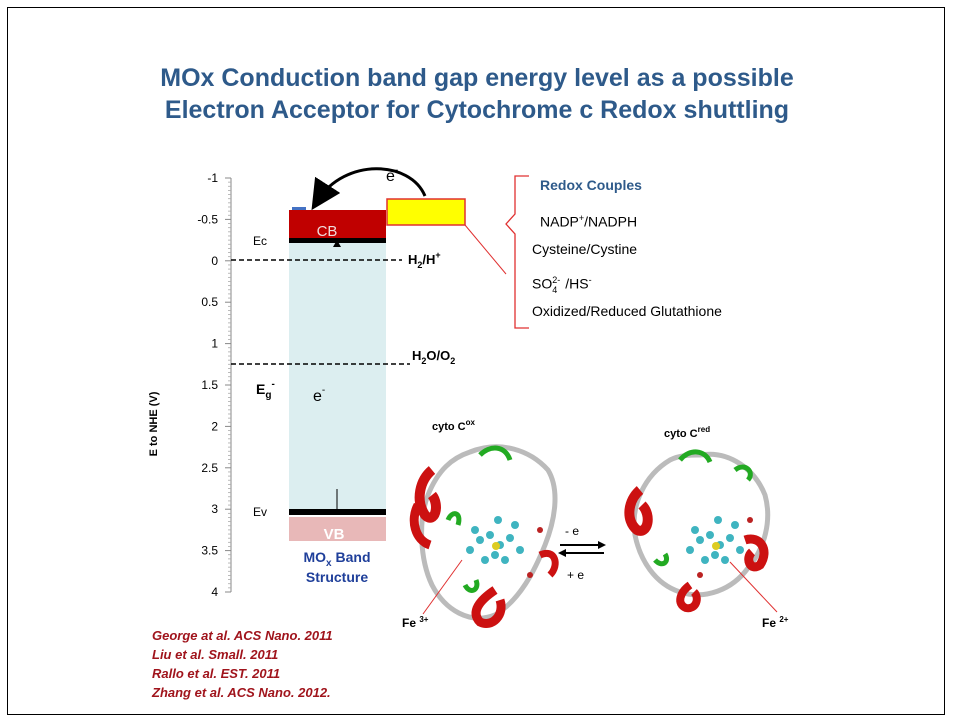 Image resolution: width=954 pixels, height=723 pixels. What do you see at coordinates (454, 425) in the screenshot?
I see `cyto-ox-label: cyto Cox` at bounding box center [454, 425].